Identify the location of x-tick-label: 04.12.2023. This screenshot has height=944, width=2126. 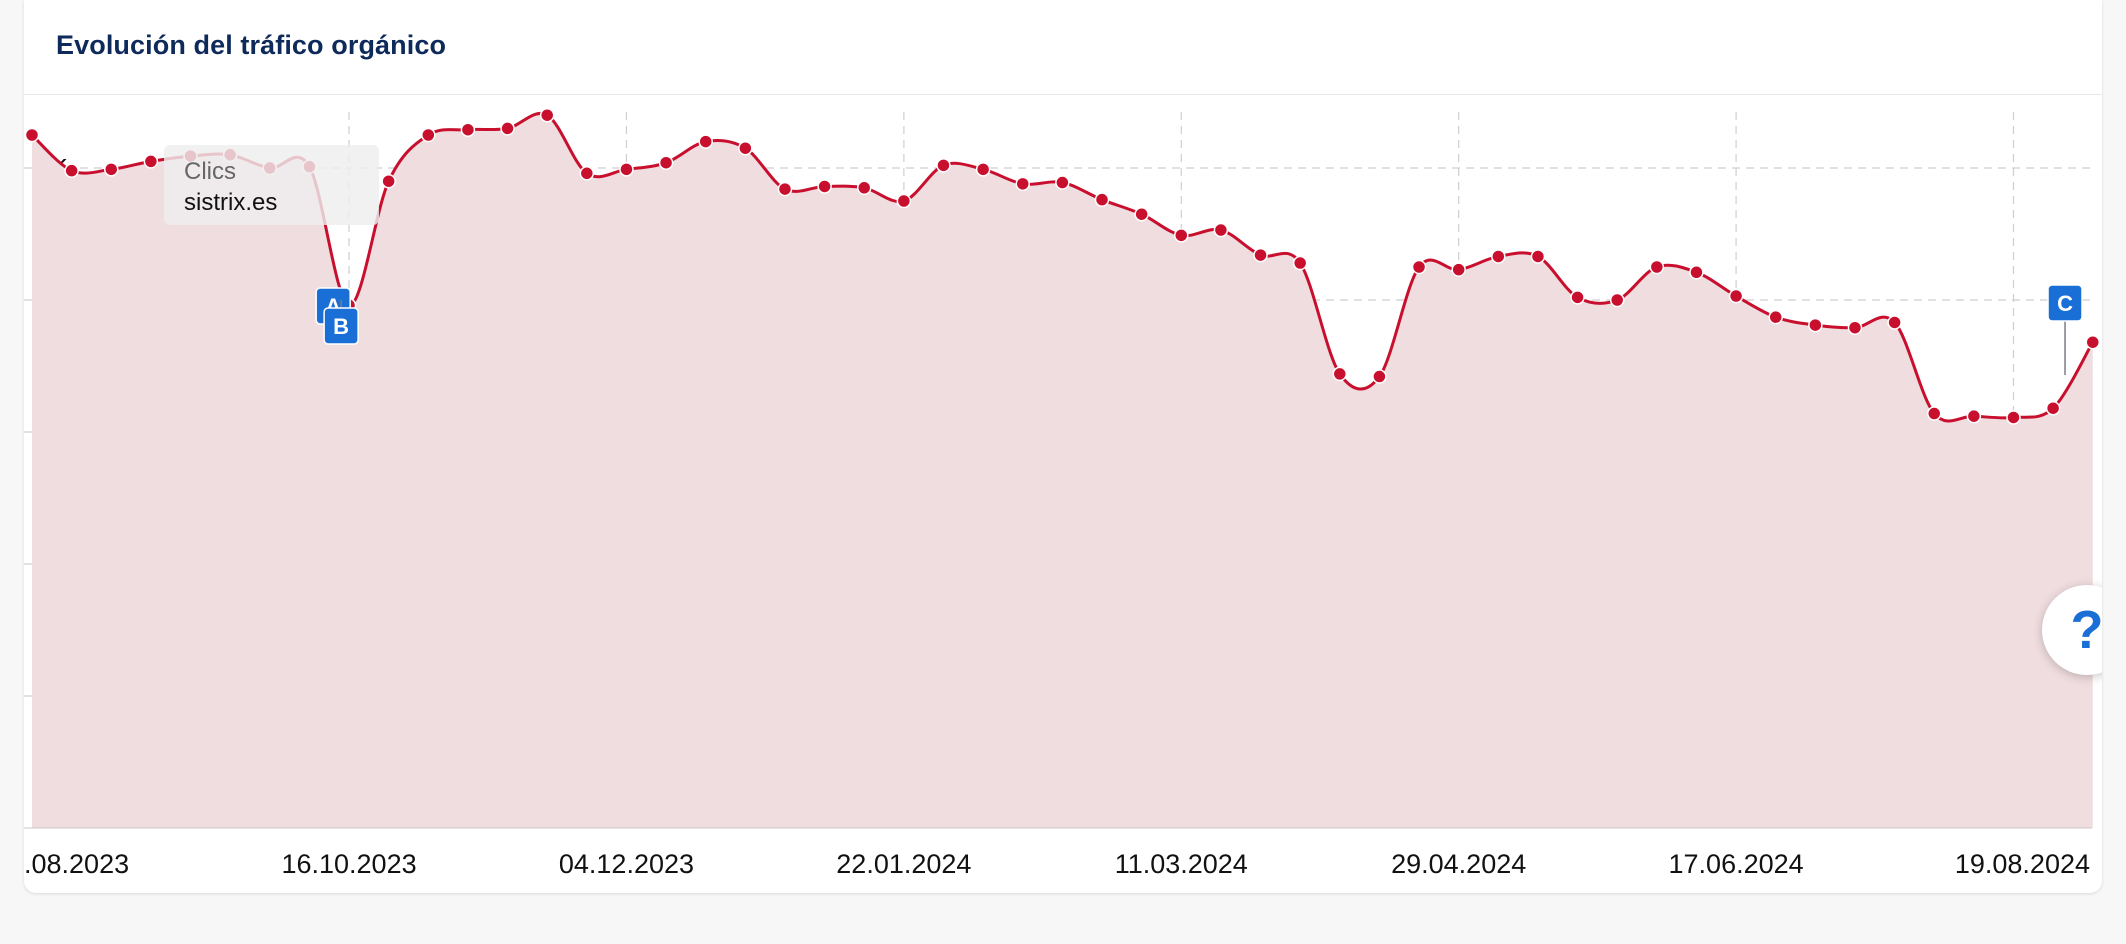
(626, 864).